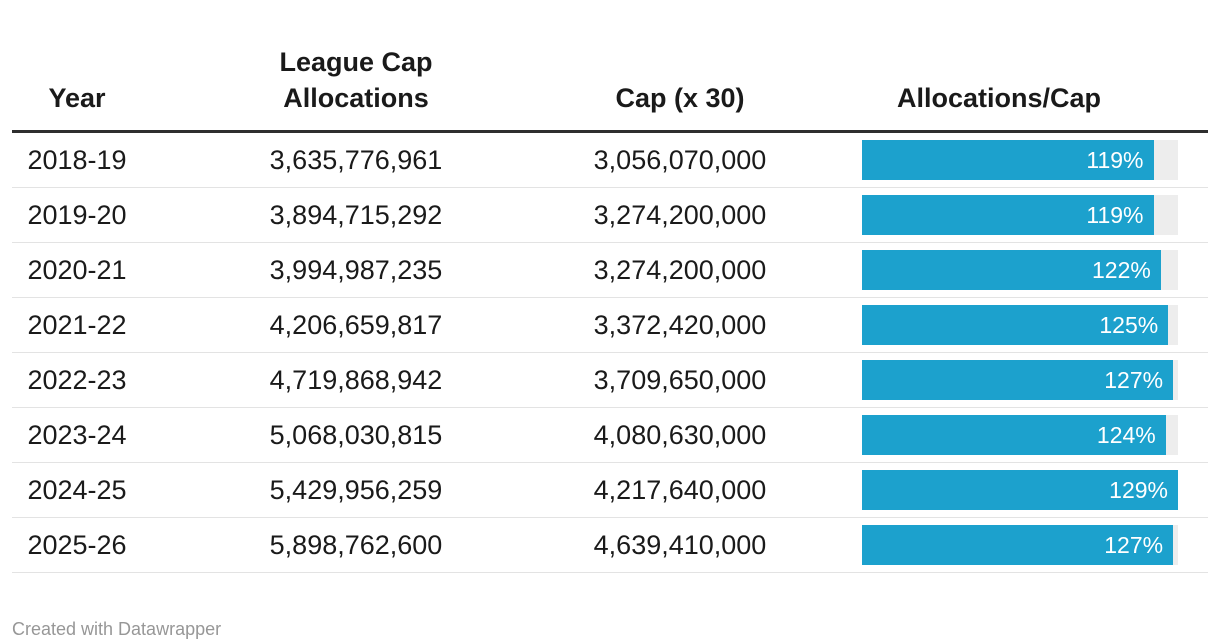 The width and height of the screenshot is (1220, 644). Describe the element at coordinates (356, 379) in the screenshot. I see `allocations-cell: 4,719,868,942` at that location.